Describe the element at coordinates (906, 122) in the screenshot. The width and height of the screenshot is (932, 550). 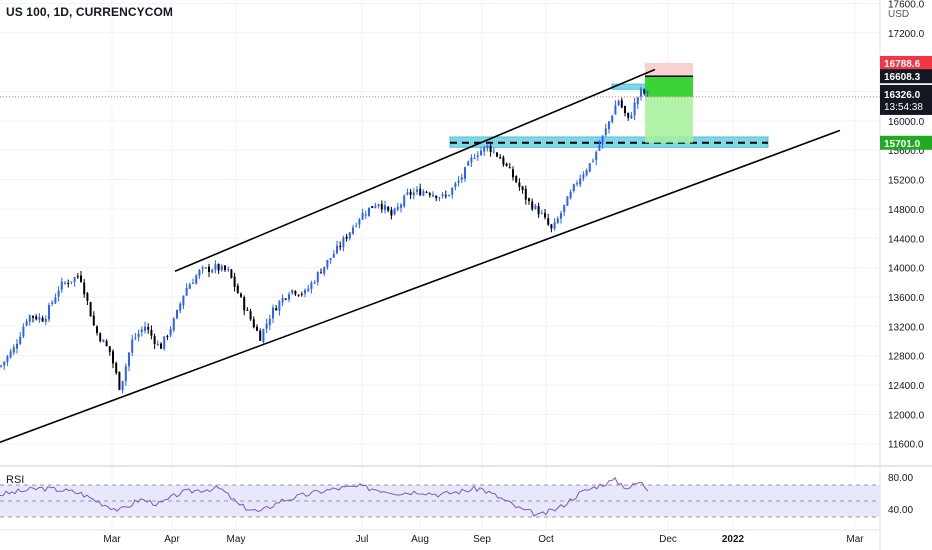
I see `price-tick-label: 16000.0` at that location.